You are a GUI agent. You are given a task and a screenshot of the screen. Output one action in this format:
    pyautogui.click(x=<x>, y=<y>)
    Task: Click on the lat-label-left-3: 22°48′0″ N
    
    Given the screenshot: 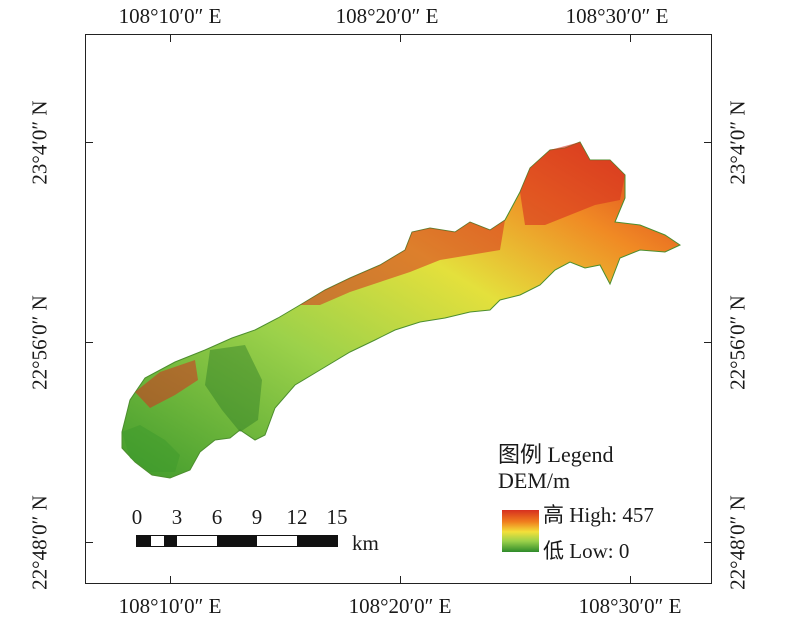 What is the action you would take?
    pyautogui.click(x=39, y=542)
    